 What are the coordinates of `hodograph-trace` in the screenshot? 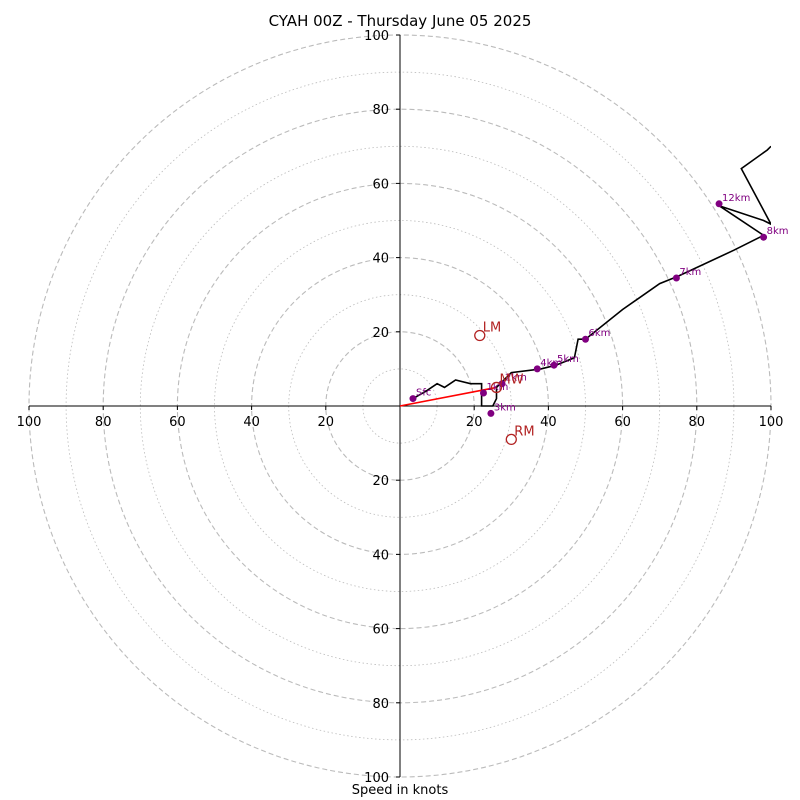 It's located at (591, 276).